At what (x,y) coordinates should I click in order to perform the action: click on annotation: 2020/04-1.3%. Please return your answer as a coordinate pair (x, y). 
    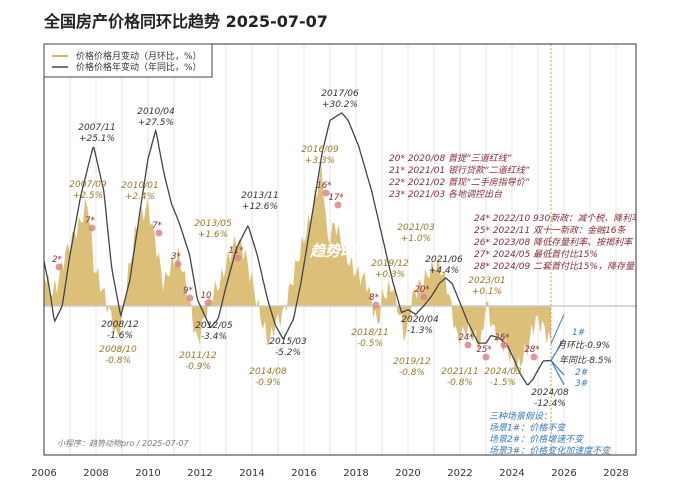
    Looking at the image, I should click on (420, 325).